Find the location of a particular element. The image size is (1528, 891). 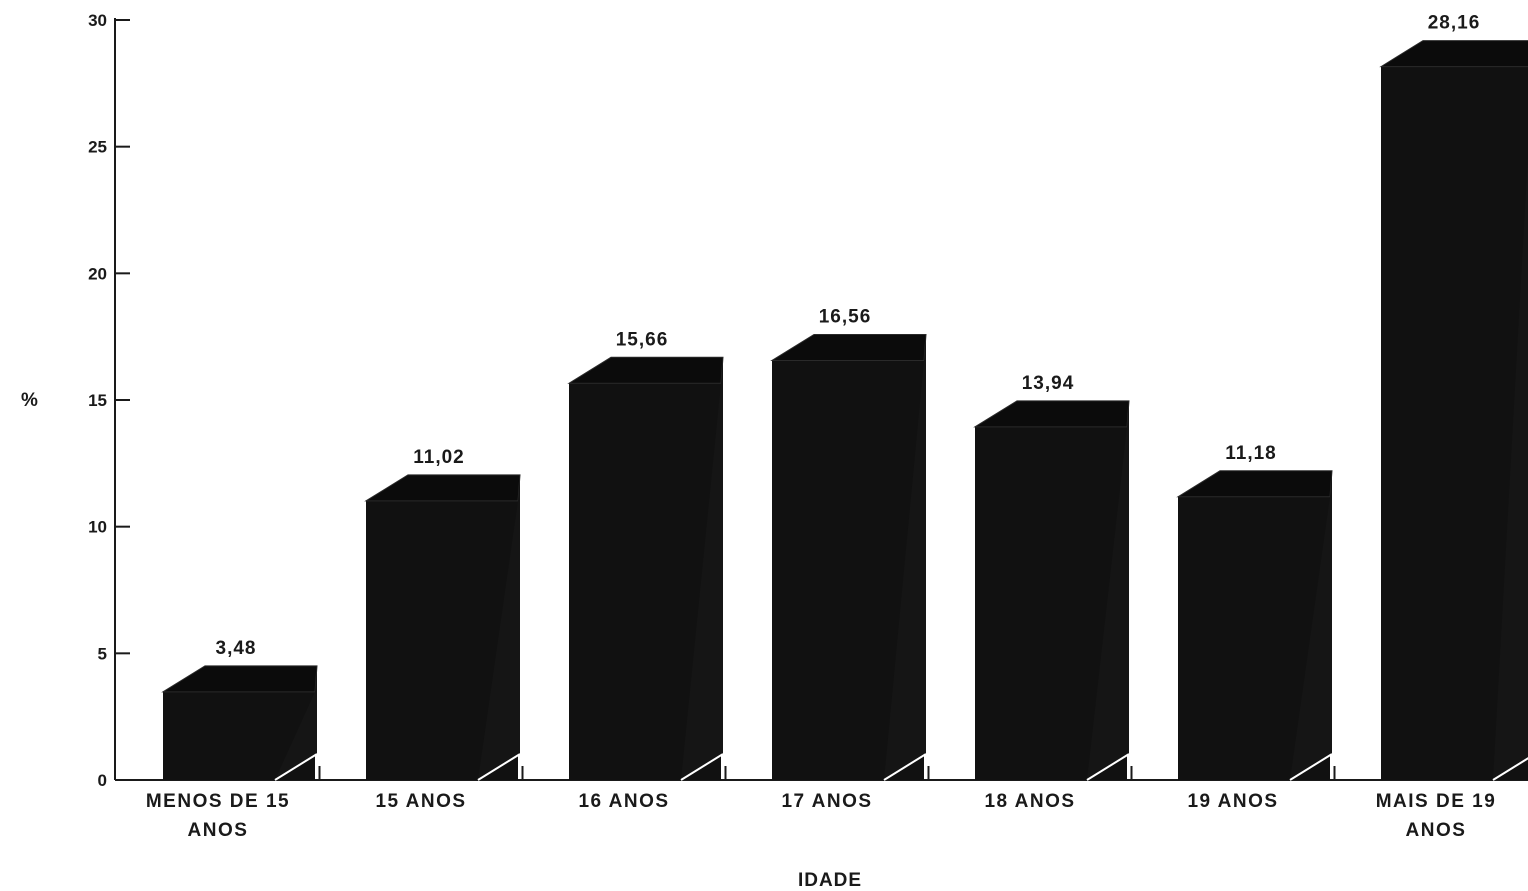

x-tick-label: MAIS DE 19 is located at coordinates (1436, 801).